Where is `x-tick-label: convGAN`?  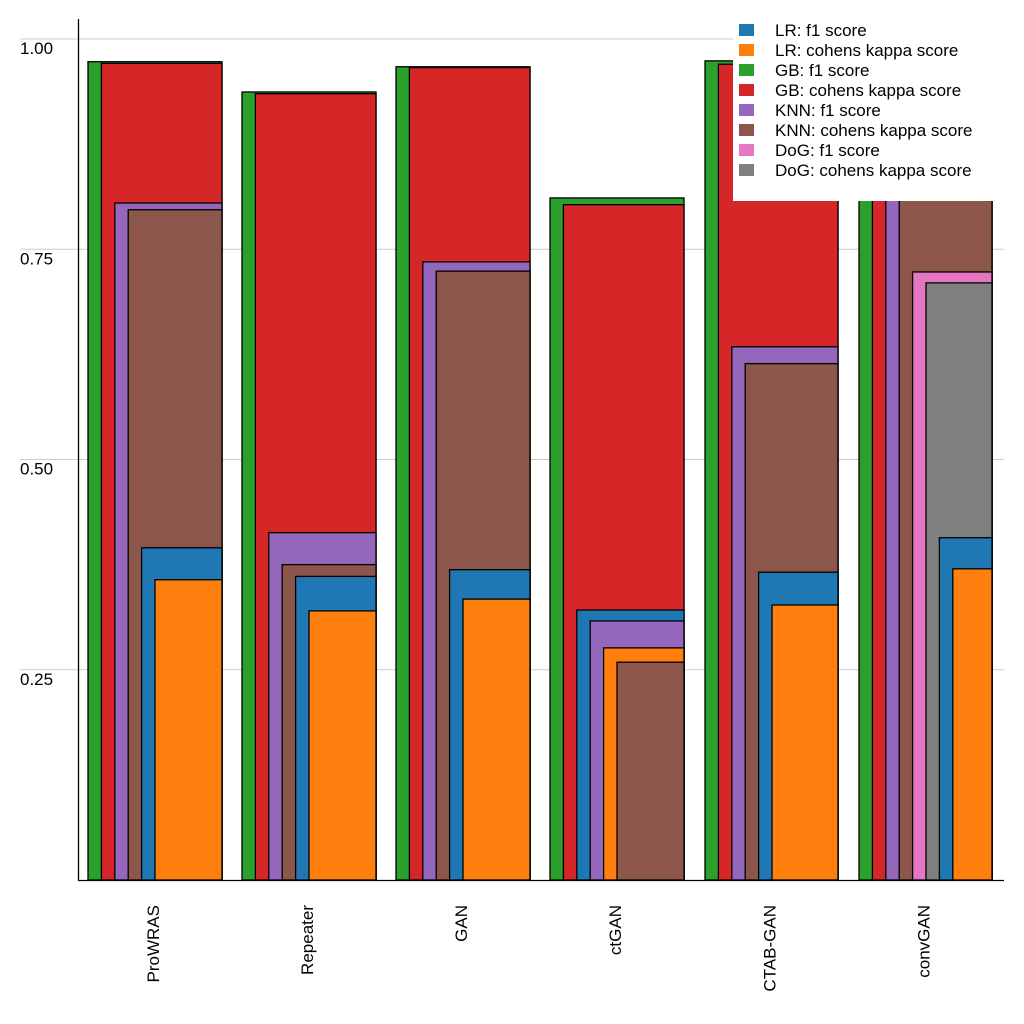 x-tick-label: convGAN is located at coordinates (924, 941).